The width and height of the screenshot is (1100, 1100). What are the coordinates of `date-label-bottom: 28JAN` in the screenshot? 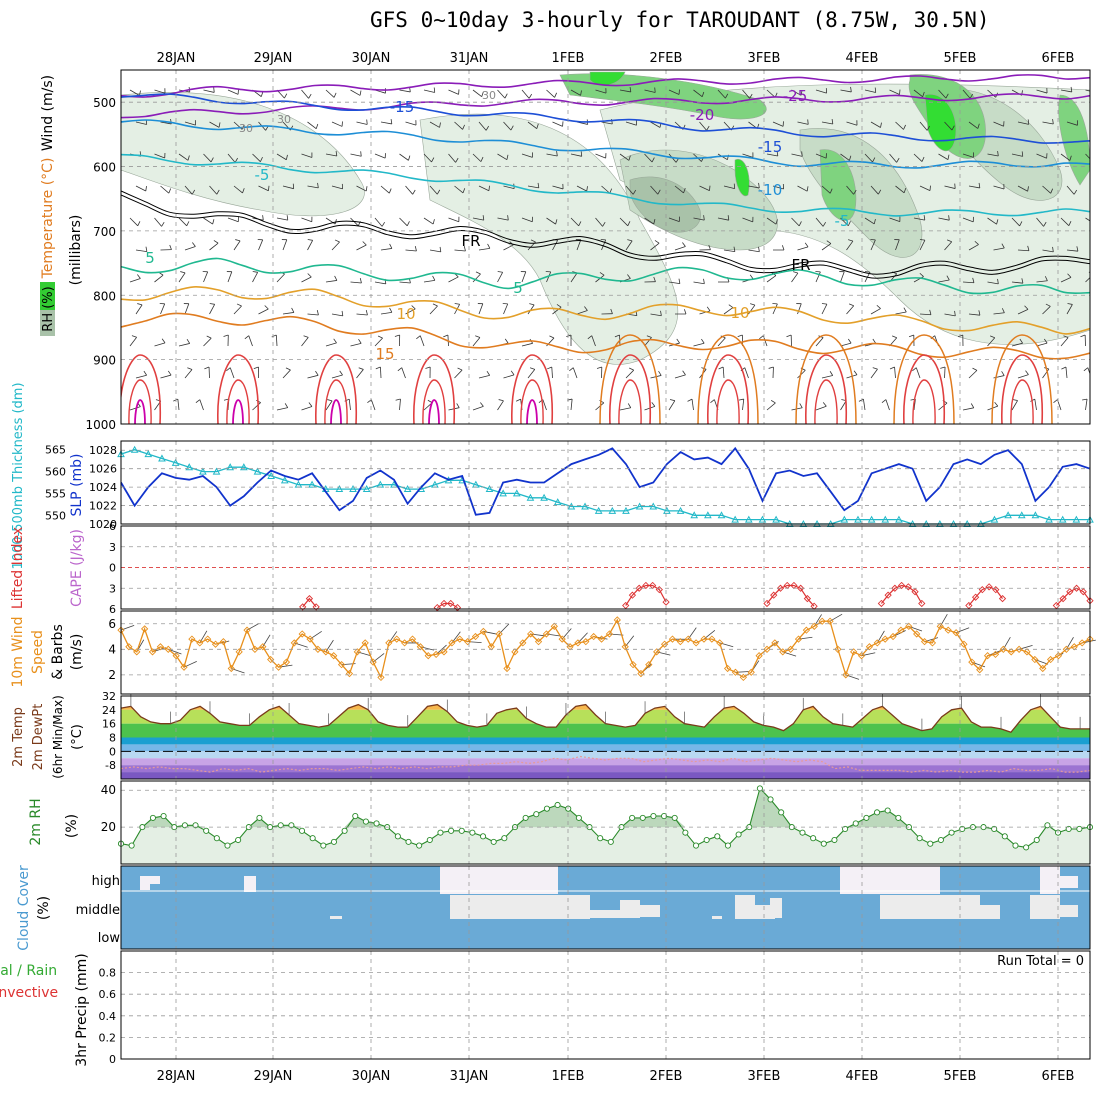 It's located at (176, 1076).